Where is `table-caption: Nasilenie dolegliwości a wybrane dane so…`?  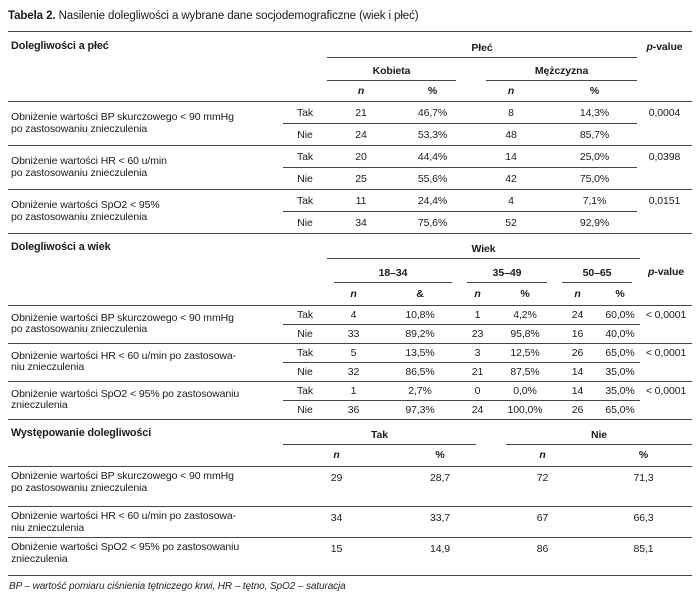 table-caption: Nasilenie dolegliwości a wybrane dane so… is located at coordinates (237, 16).